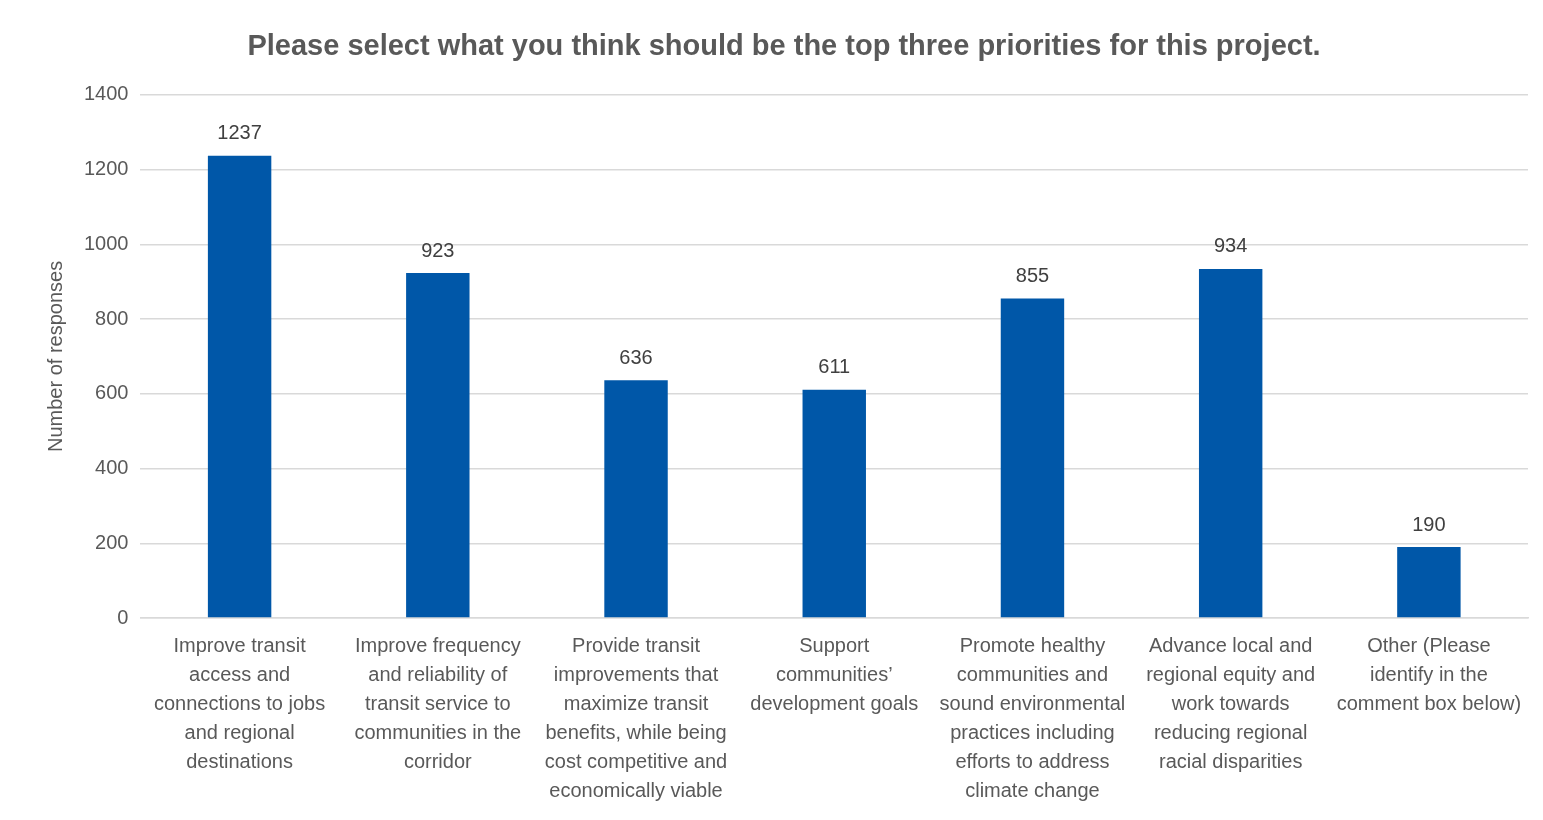  I want to click on y-tick-label: 0, so click(123, 616).